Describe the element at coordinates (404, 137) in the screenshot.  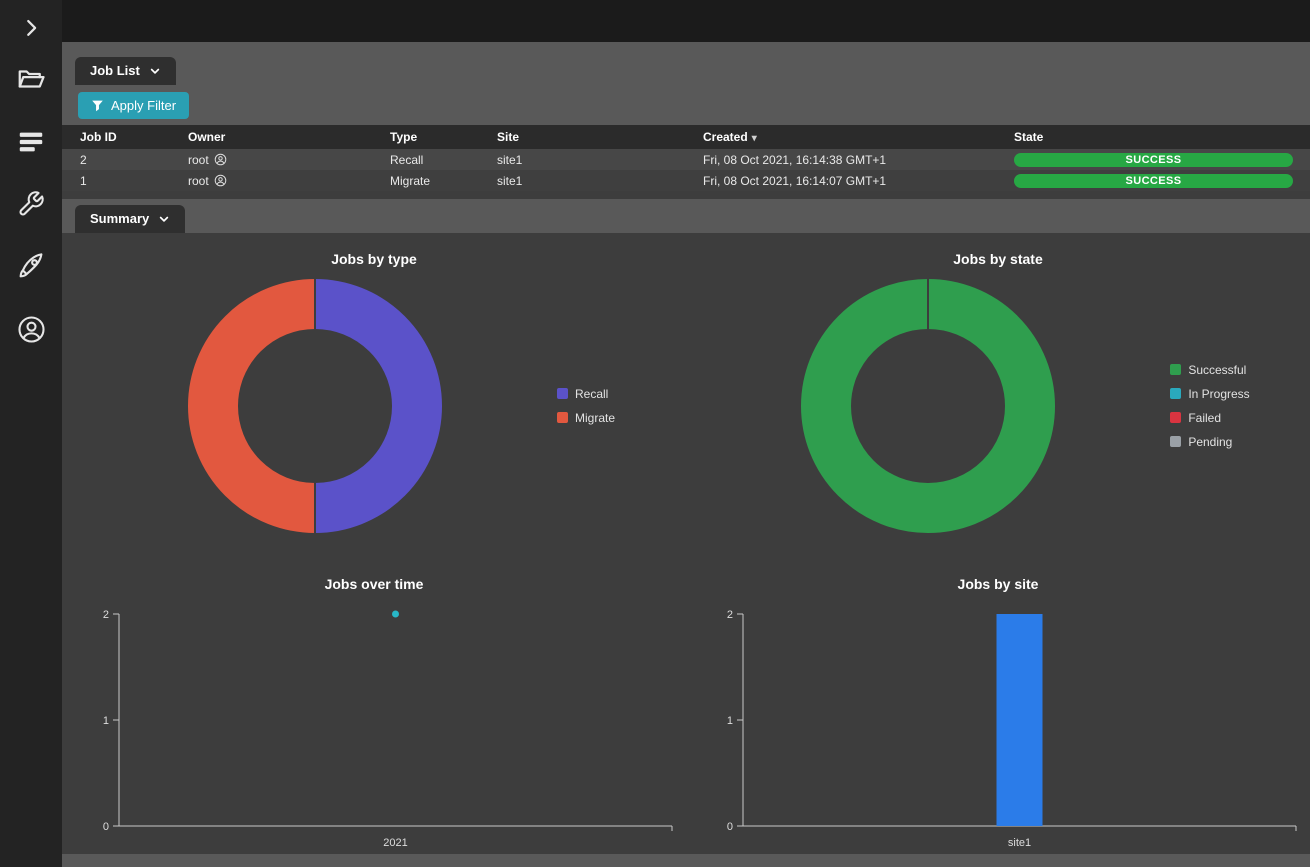
I see `column-header-type: Type` at that location.